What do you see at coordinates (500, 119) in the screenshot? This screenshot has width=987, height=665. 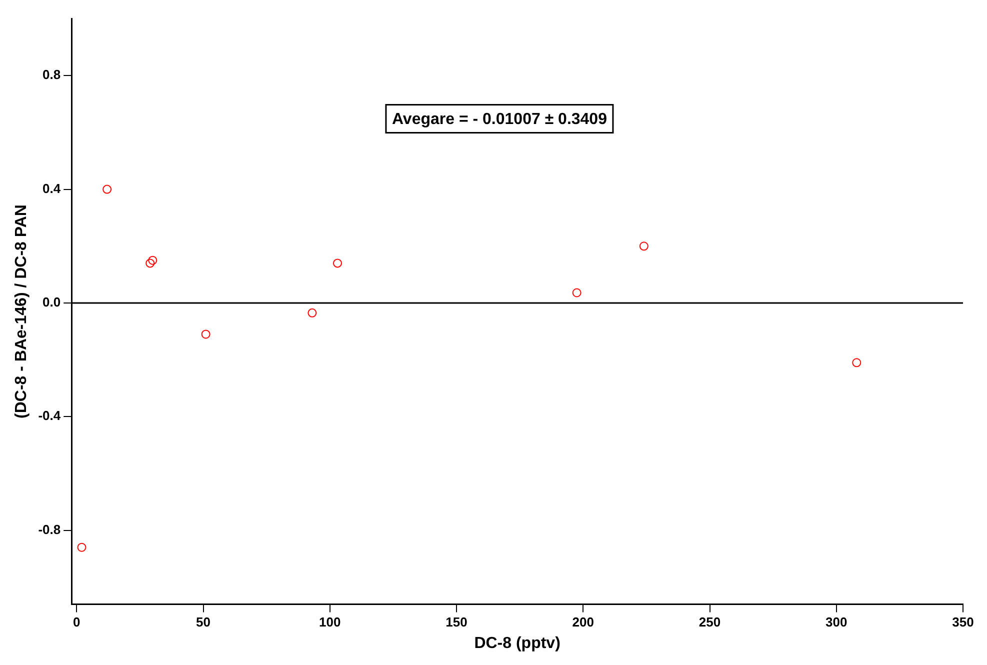 I see `annotation: Avegare = - 0.01007 ± 0.3409` at bounding box center [500, 119].